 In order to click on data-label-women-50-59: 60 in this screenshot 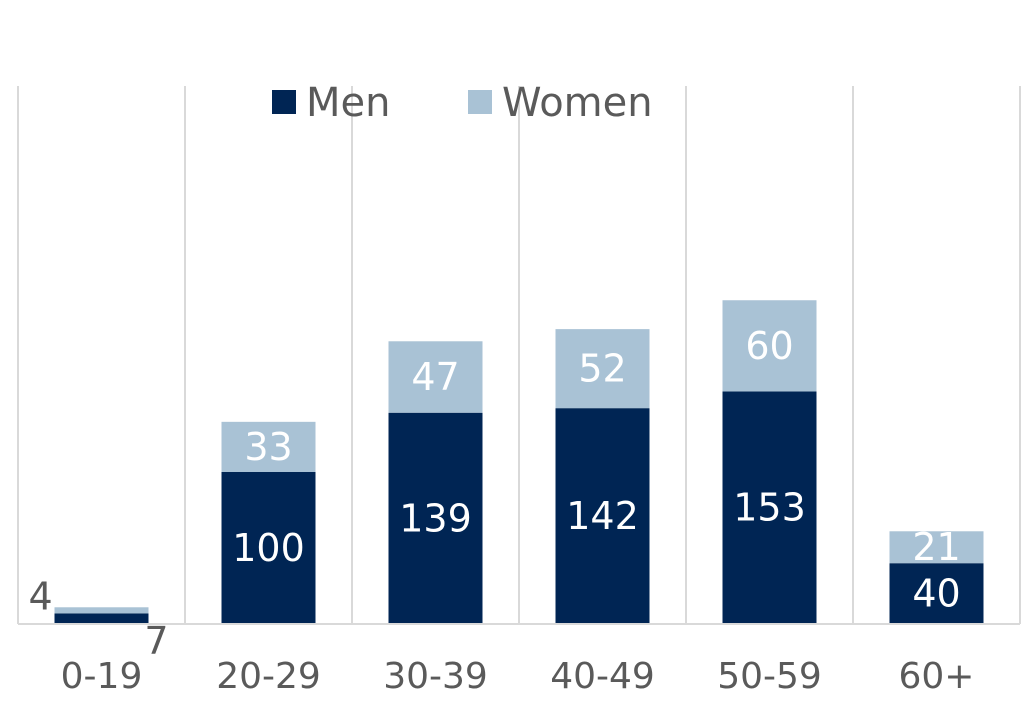, I will do `click(769, 346)`.